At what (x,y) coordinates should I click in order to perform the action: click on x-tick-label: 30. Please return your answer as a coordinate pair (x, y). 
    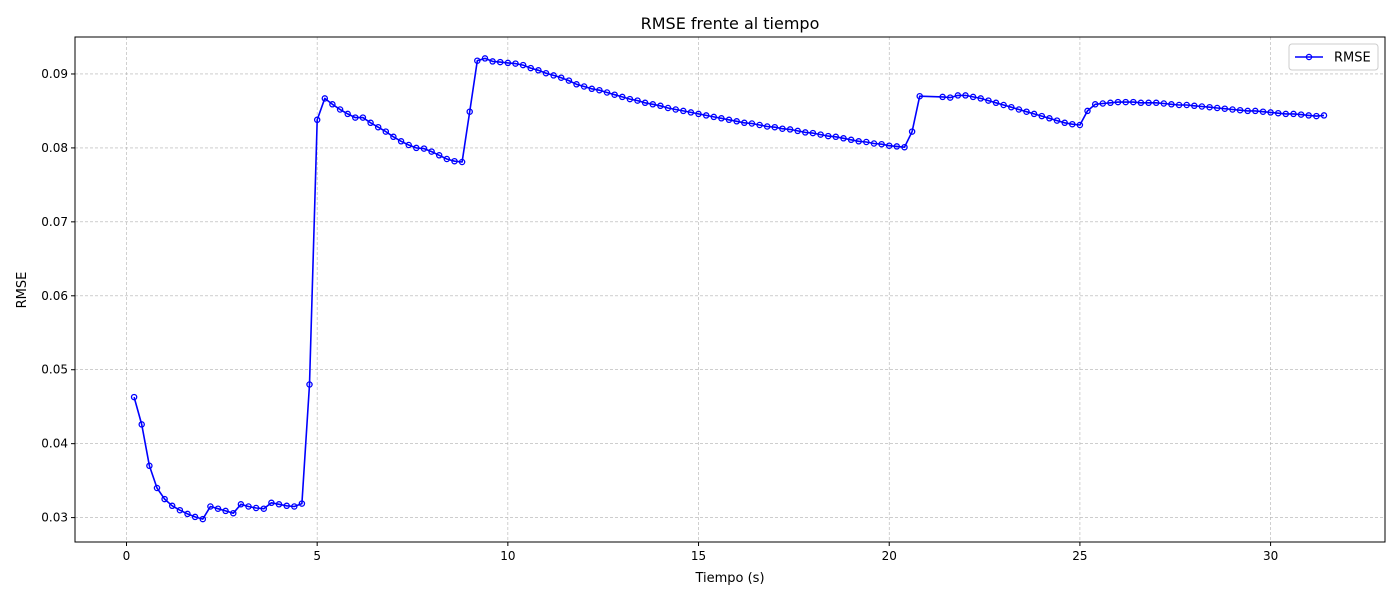
    Looking at the image, I should click on (1270, 556).